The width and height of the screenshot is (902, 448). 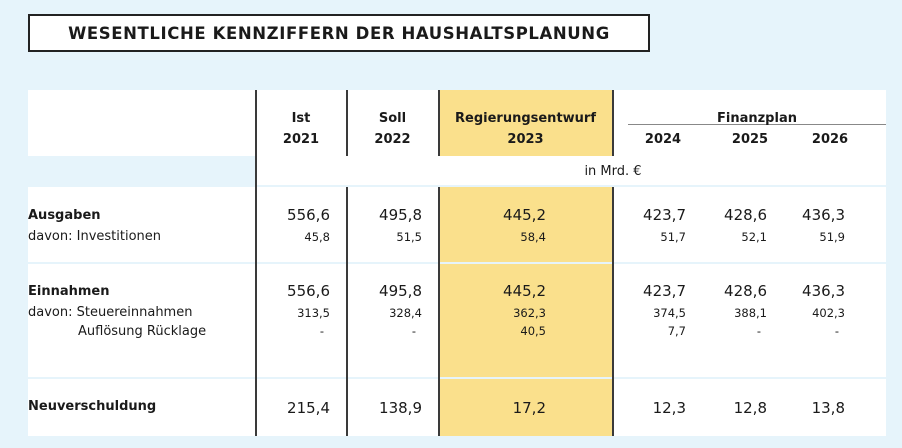 What do you see at coordinates (664, 291) in the screenshot?
I see `value-einnahmen-2024: 423,7` at bounding box center [664, 291].